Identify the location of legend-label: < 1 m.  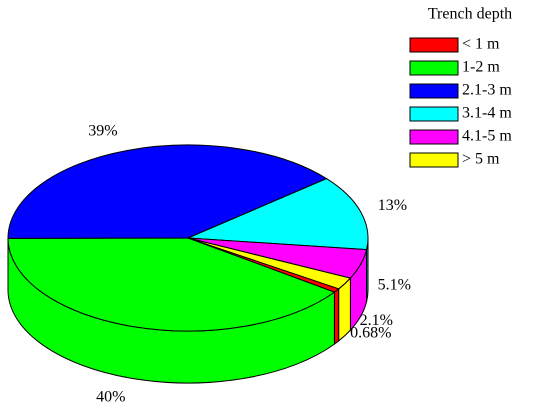
(481, 44).